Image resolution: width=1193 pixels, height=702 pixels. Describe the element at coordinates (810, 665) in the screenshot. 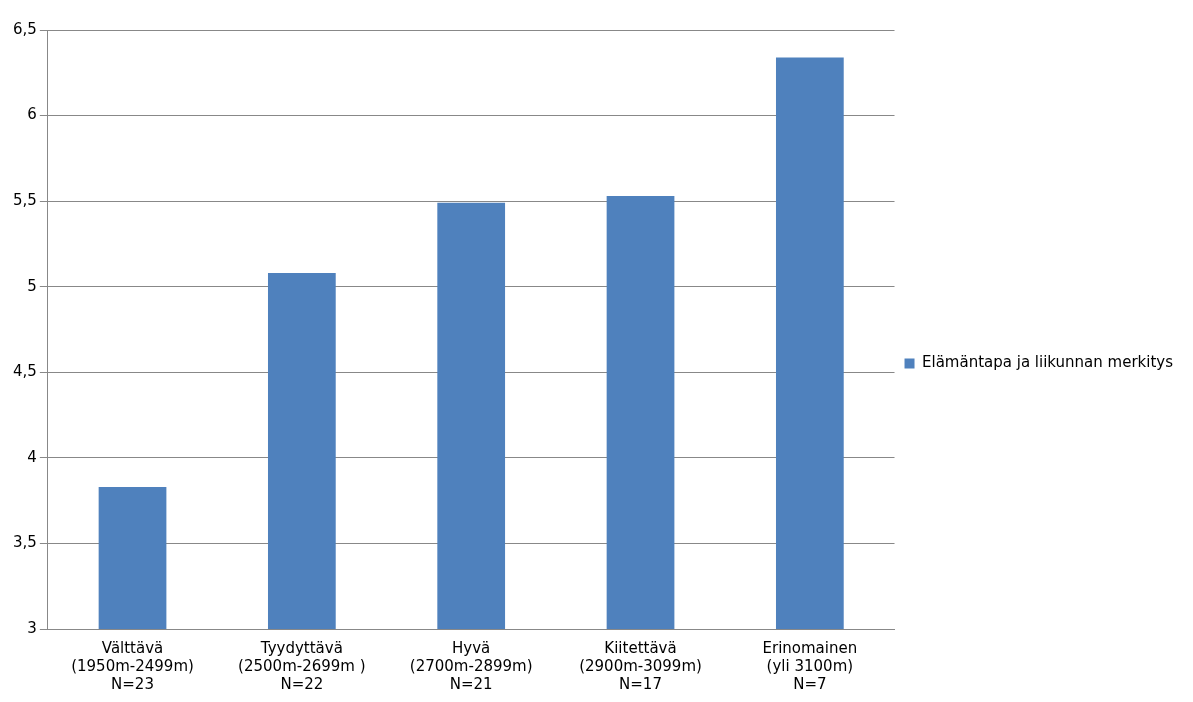

I see `x-tick-label: Erinomainen (yli 3100m) N=7` at that location.